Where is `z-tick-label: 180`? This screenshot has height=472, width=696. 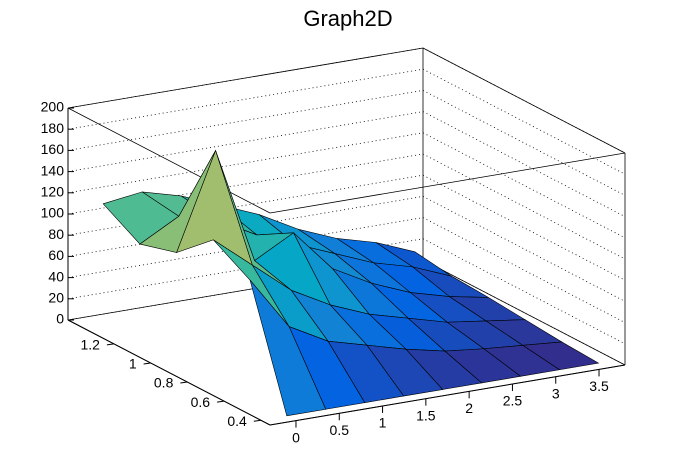
z-tick-label: 180 is located at coordinates (53, 128).